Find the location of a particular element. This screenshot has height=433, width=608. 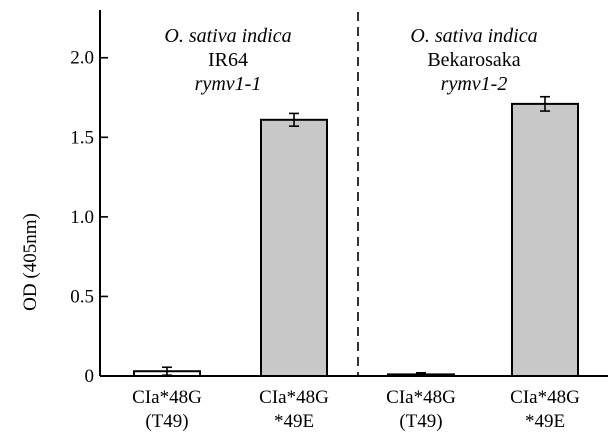

y-tick-label: 2.0 is located at coordinates (82, 58).